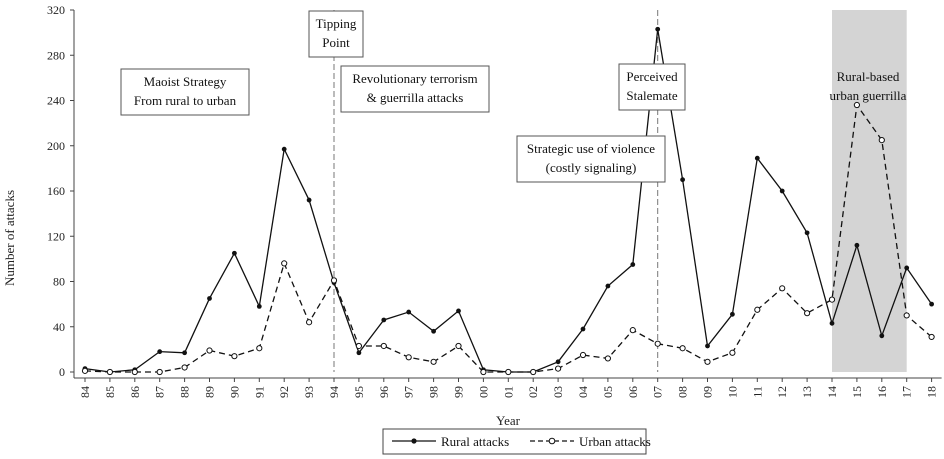  Describe the element at coordinates (414, 78) in the screenshot. I see `annotation-text: Revolutionary terrorism` at that location.